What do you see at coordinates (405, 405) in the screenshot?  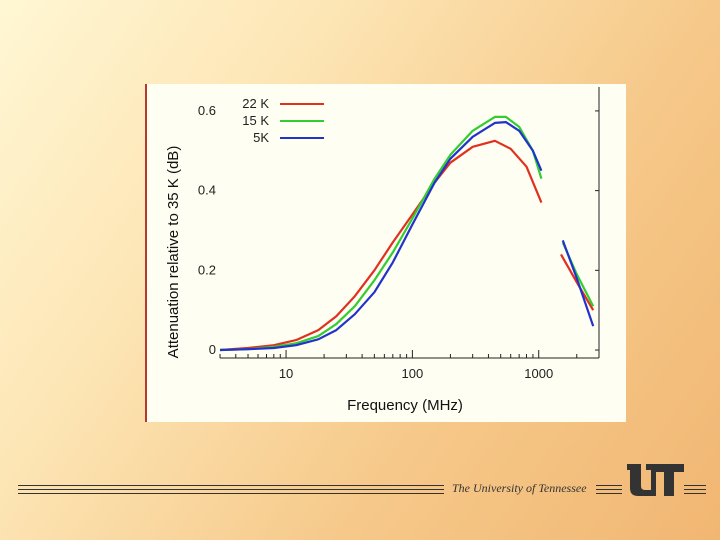 I see `x-axis-title: Frequency (MHz)` at bounding box center [405, 405].